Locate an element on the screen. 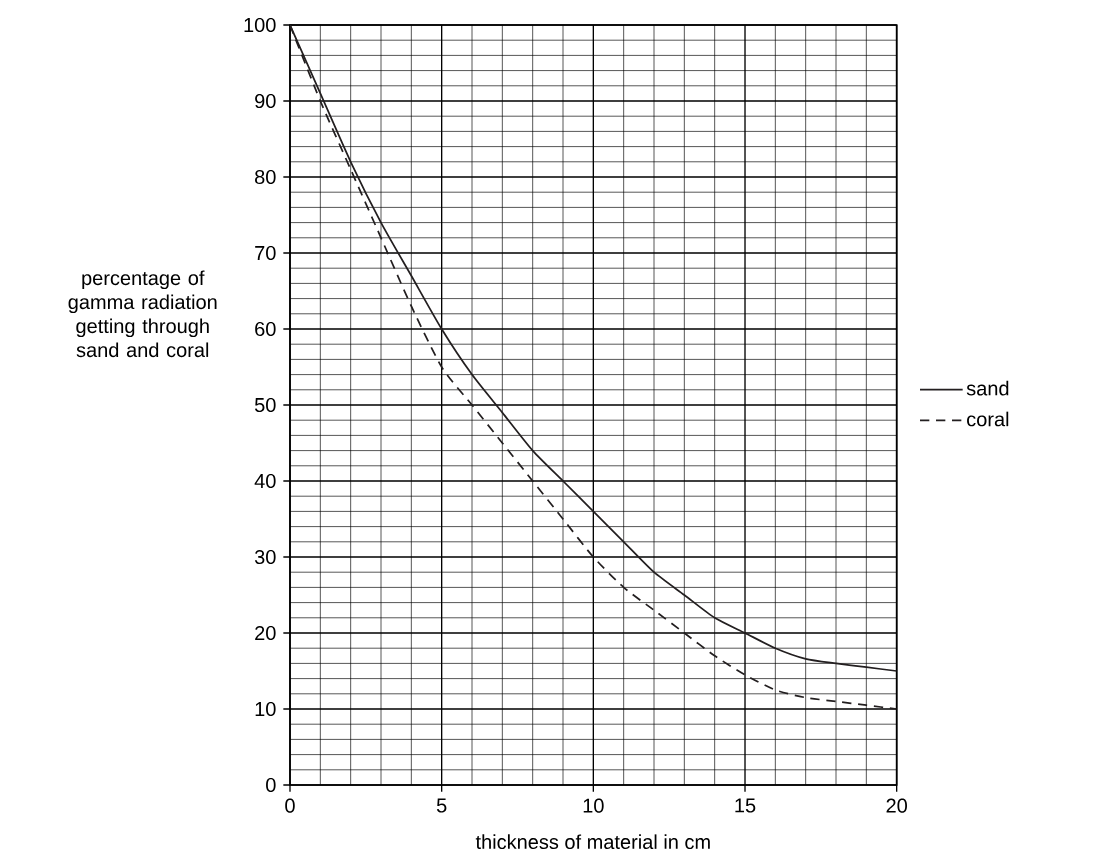  x-tick-label: 0 is located at coordinates (290, 805).